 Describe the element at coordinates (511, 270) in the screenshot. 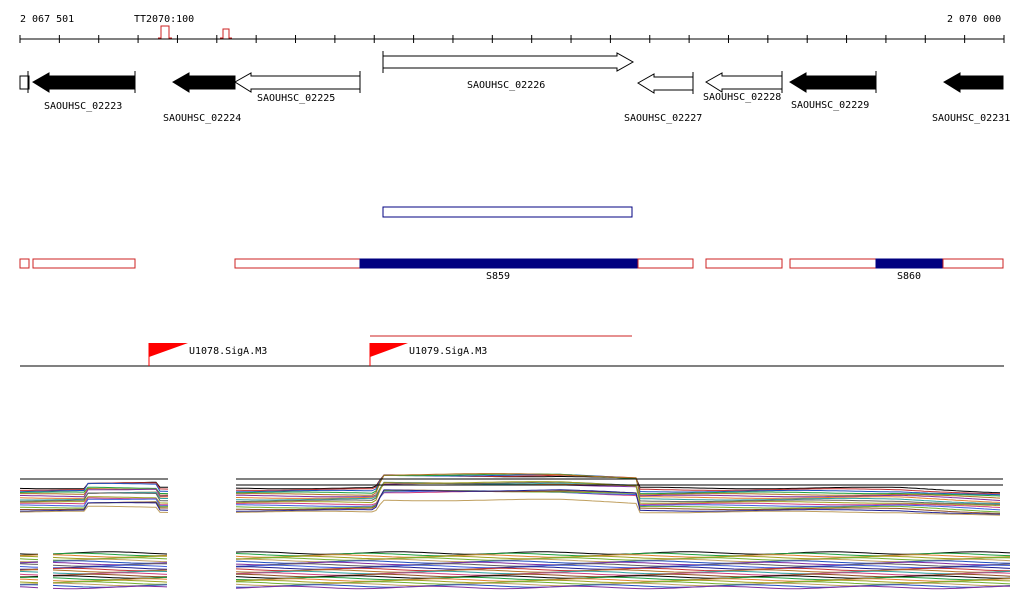

I see `segment-track: S859 S860` at that location.